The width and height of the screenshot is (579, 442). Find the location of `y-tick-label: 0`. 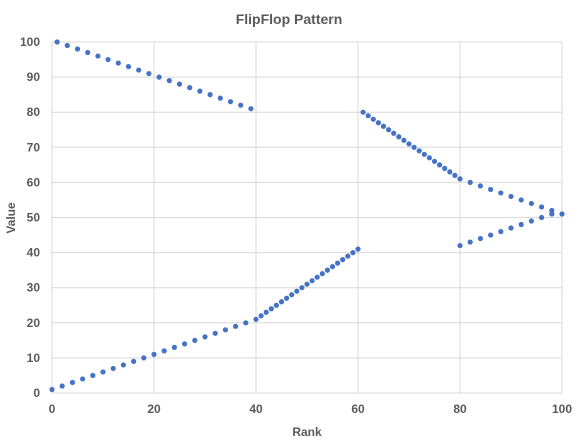

y-tick-label: 0 is located at coordinates (36, 393).